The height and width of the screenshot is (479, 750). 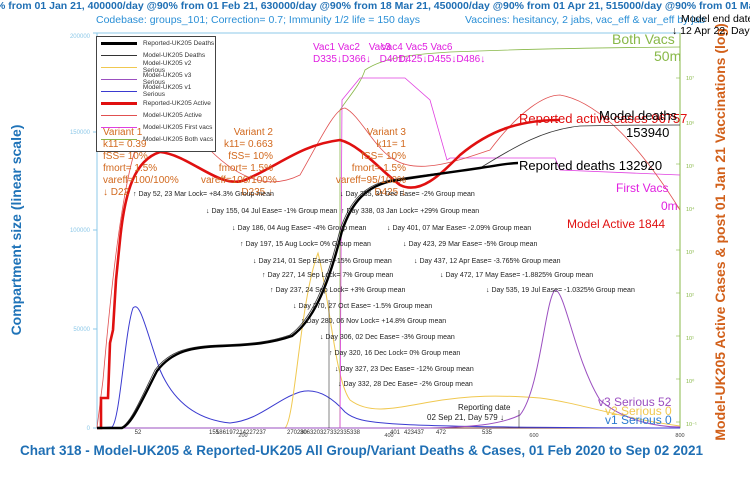 I want to click on event-annotation: ↑ Day 197, 15 Aug Lock= 0% Group mean, so click(x=305, y=244).